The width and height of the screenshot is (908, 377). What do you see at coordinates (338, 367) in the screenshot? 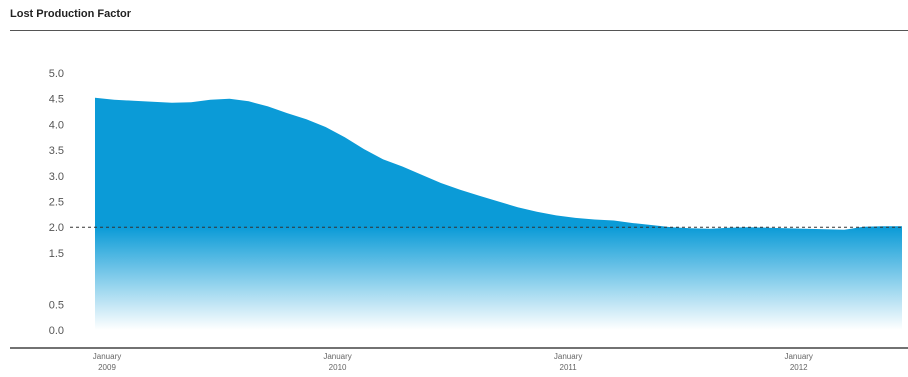
I see `x-tick-year-label: 2010` at bounding box center [338, 367].